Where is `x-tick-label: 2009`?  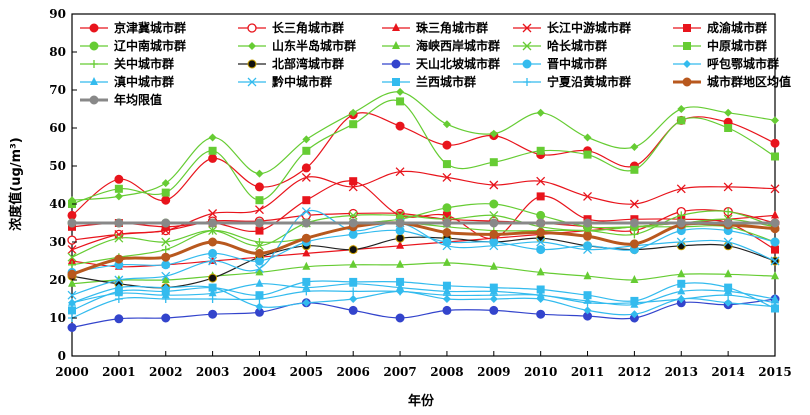 x-tick-label: 2009 is located at coordinates (493, 372).